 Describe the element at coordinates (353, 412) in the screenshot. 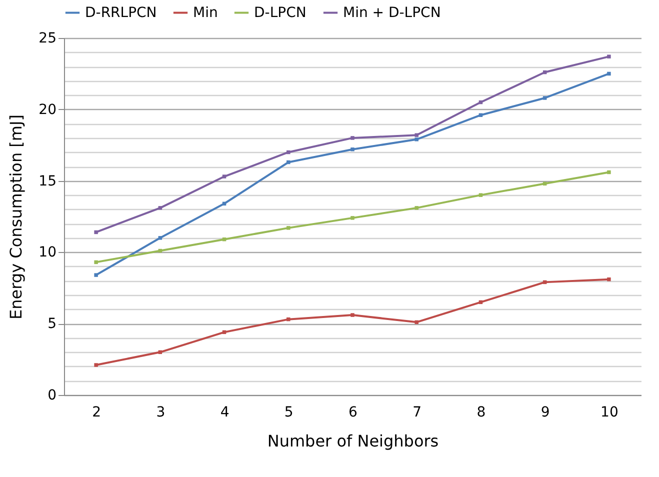

I see `x-tick-label: 6` at that location.